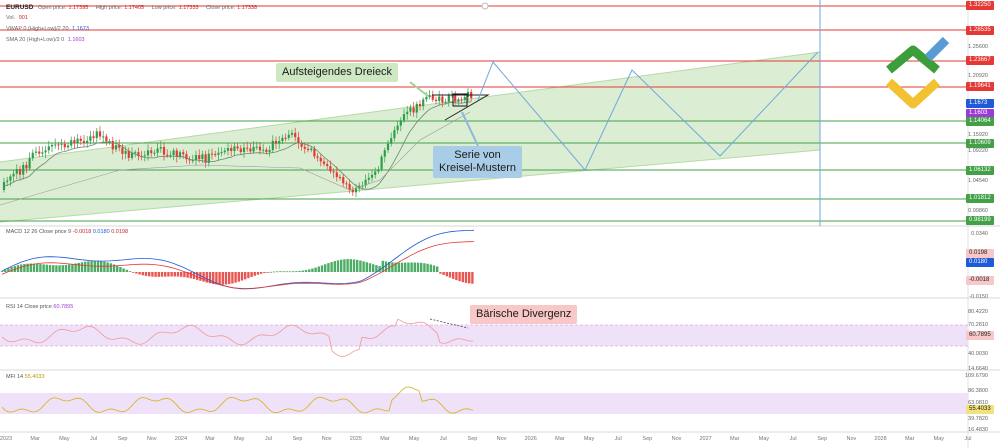 This screenshot has width=1000, height=448. Describe the element at coordinates (524, 314) in the screenshot. I see `divergence-callout: Bärische Divergenz` at that location.